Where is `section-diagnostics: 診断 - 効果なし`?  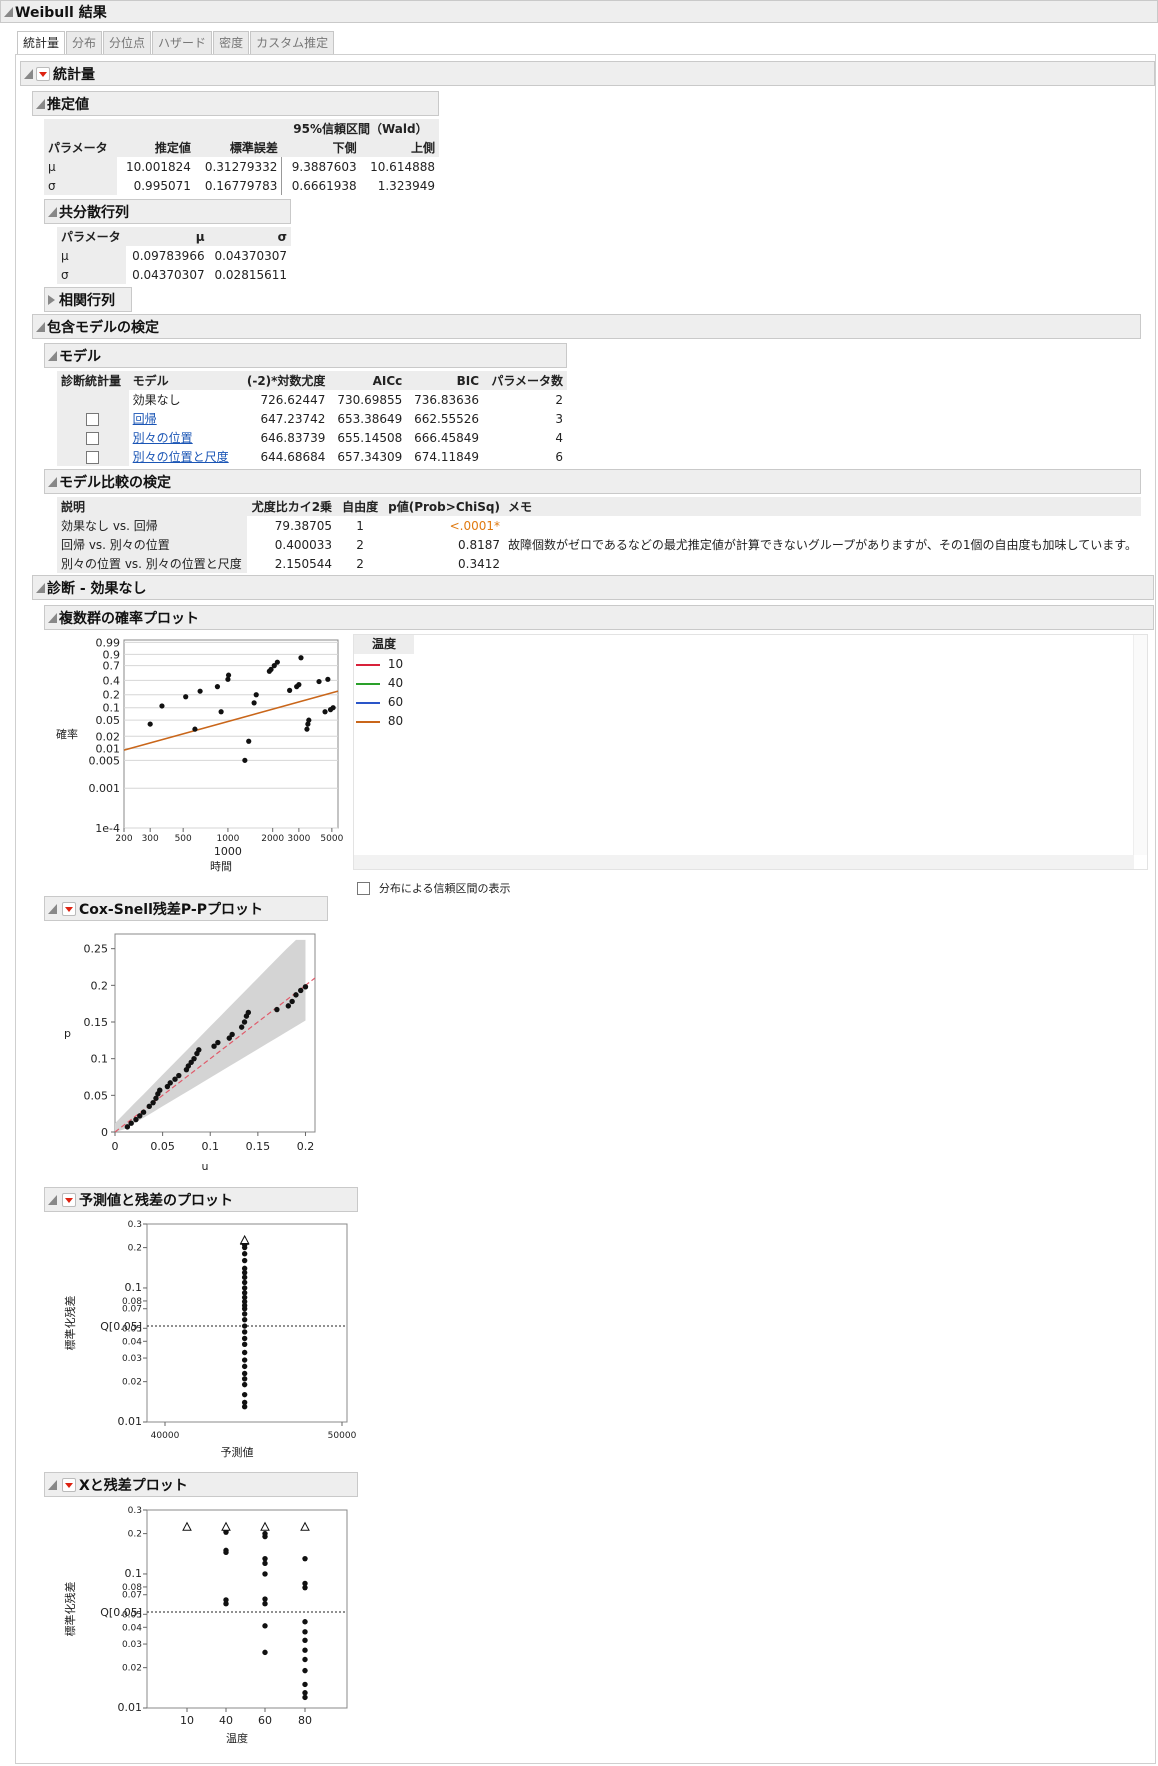 section-diagnostics: 診断 - 効果なし is located at coordinates (593, 587).